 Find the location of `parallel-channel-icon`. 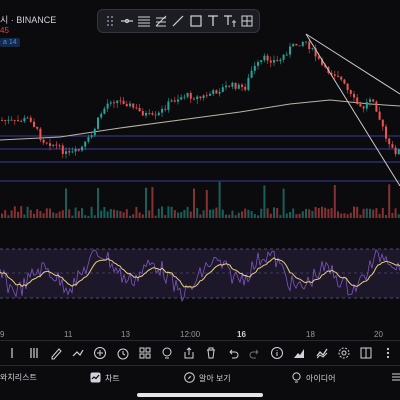

parallel-channel-icon is located at coordinates (144, 21).